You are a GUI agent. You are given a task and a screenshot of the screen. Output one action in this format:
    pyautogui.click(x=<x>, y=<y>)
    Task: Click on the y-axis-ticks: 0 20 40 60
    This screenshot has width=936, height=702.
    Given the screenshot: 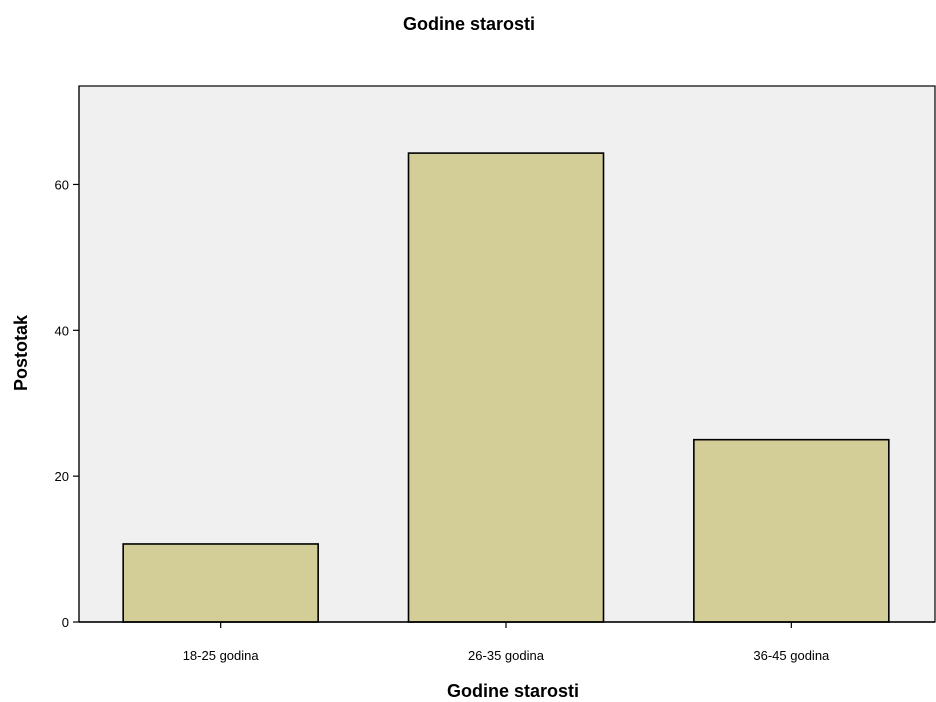 What is the action you would take?
    pyautogui.click(x=67, y=403)
    